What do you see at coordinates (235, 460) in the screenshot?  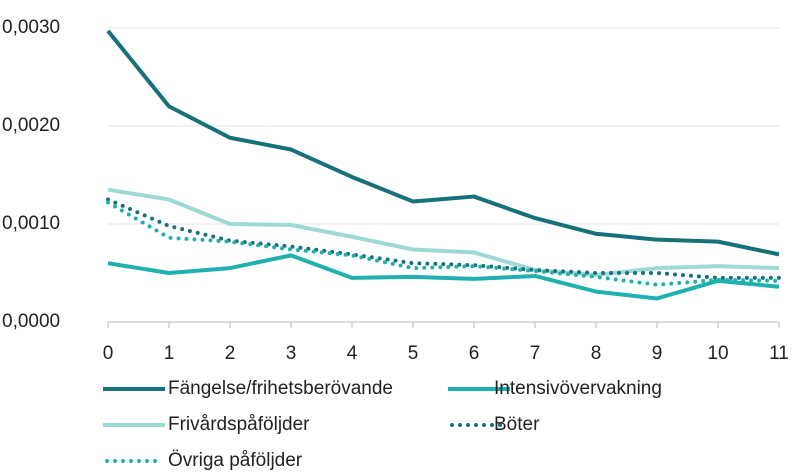 I see `legend-label: Övriga påföljder` at bounding box center [235, 460].